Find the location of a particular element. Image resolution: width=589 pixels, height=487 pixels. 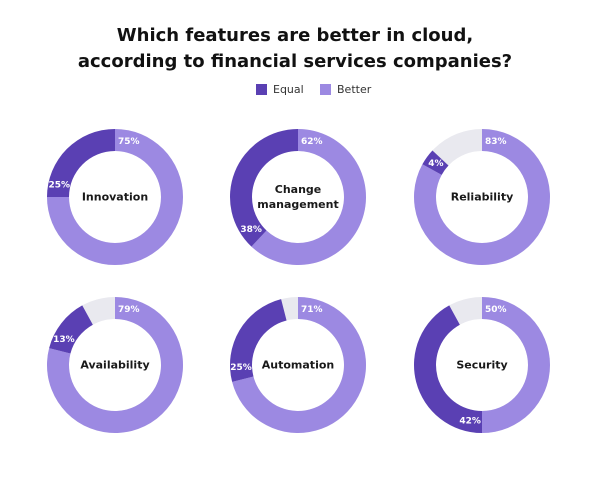

donut-label: Availability is located at coordinates (115, 365).